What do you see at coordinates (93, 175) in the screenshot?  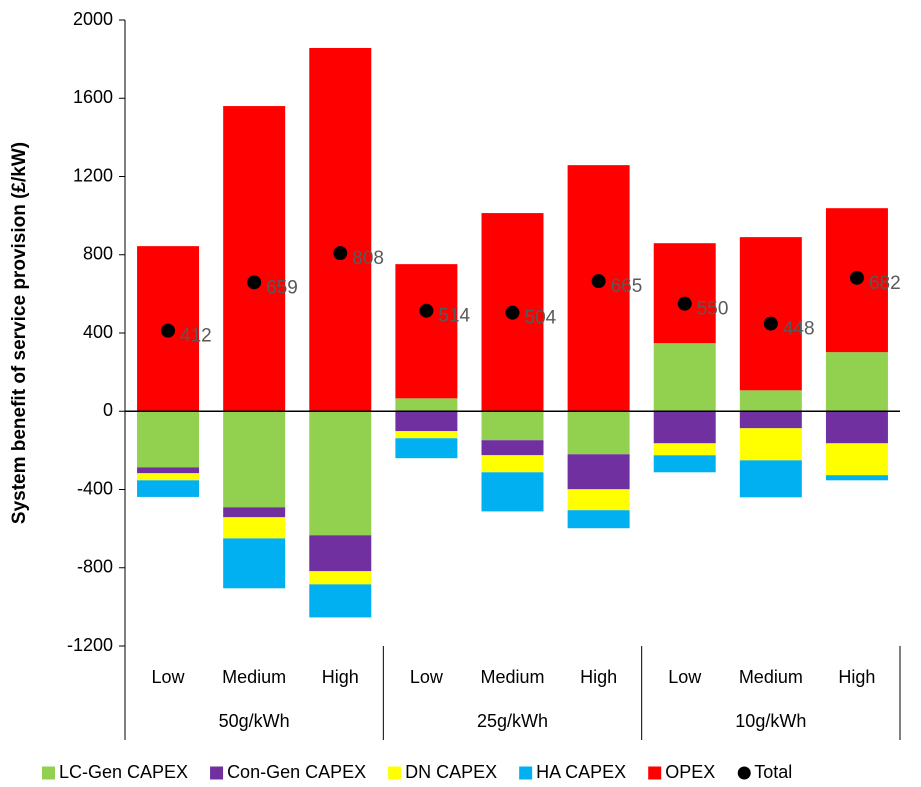 I see `y-tick-label: 1200` at bounding box center [93, 175].